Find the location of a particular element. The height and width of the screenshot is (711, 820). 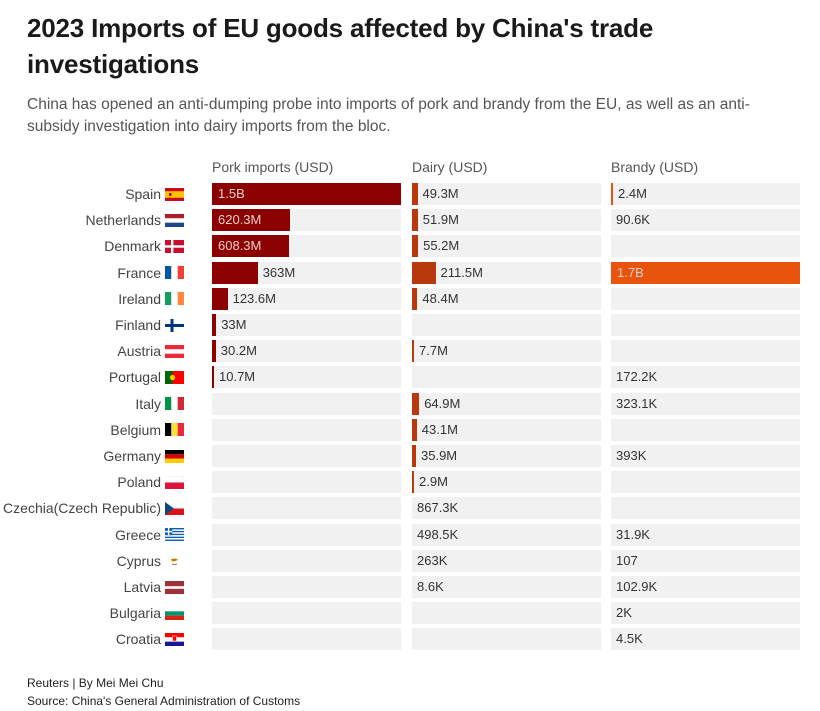

table-row: Bulgaria 2K is located at coordinates (410, 613).